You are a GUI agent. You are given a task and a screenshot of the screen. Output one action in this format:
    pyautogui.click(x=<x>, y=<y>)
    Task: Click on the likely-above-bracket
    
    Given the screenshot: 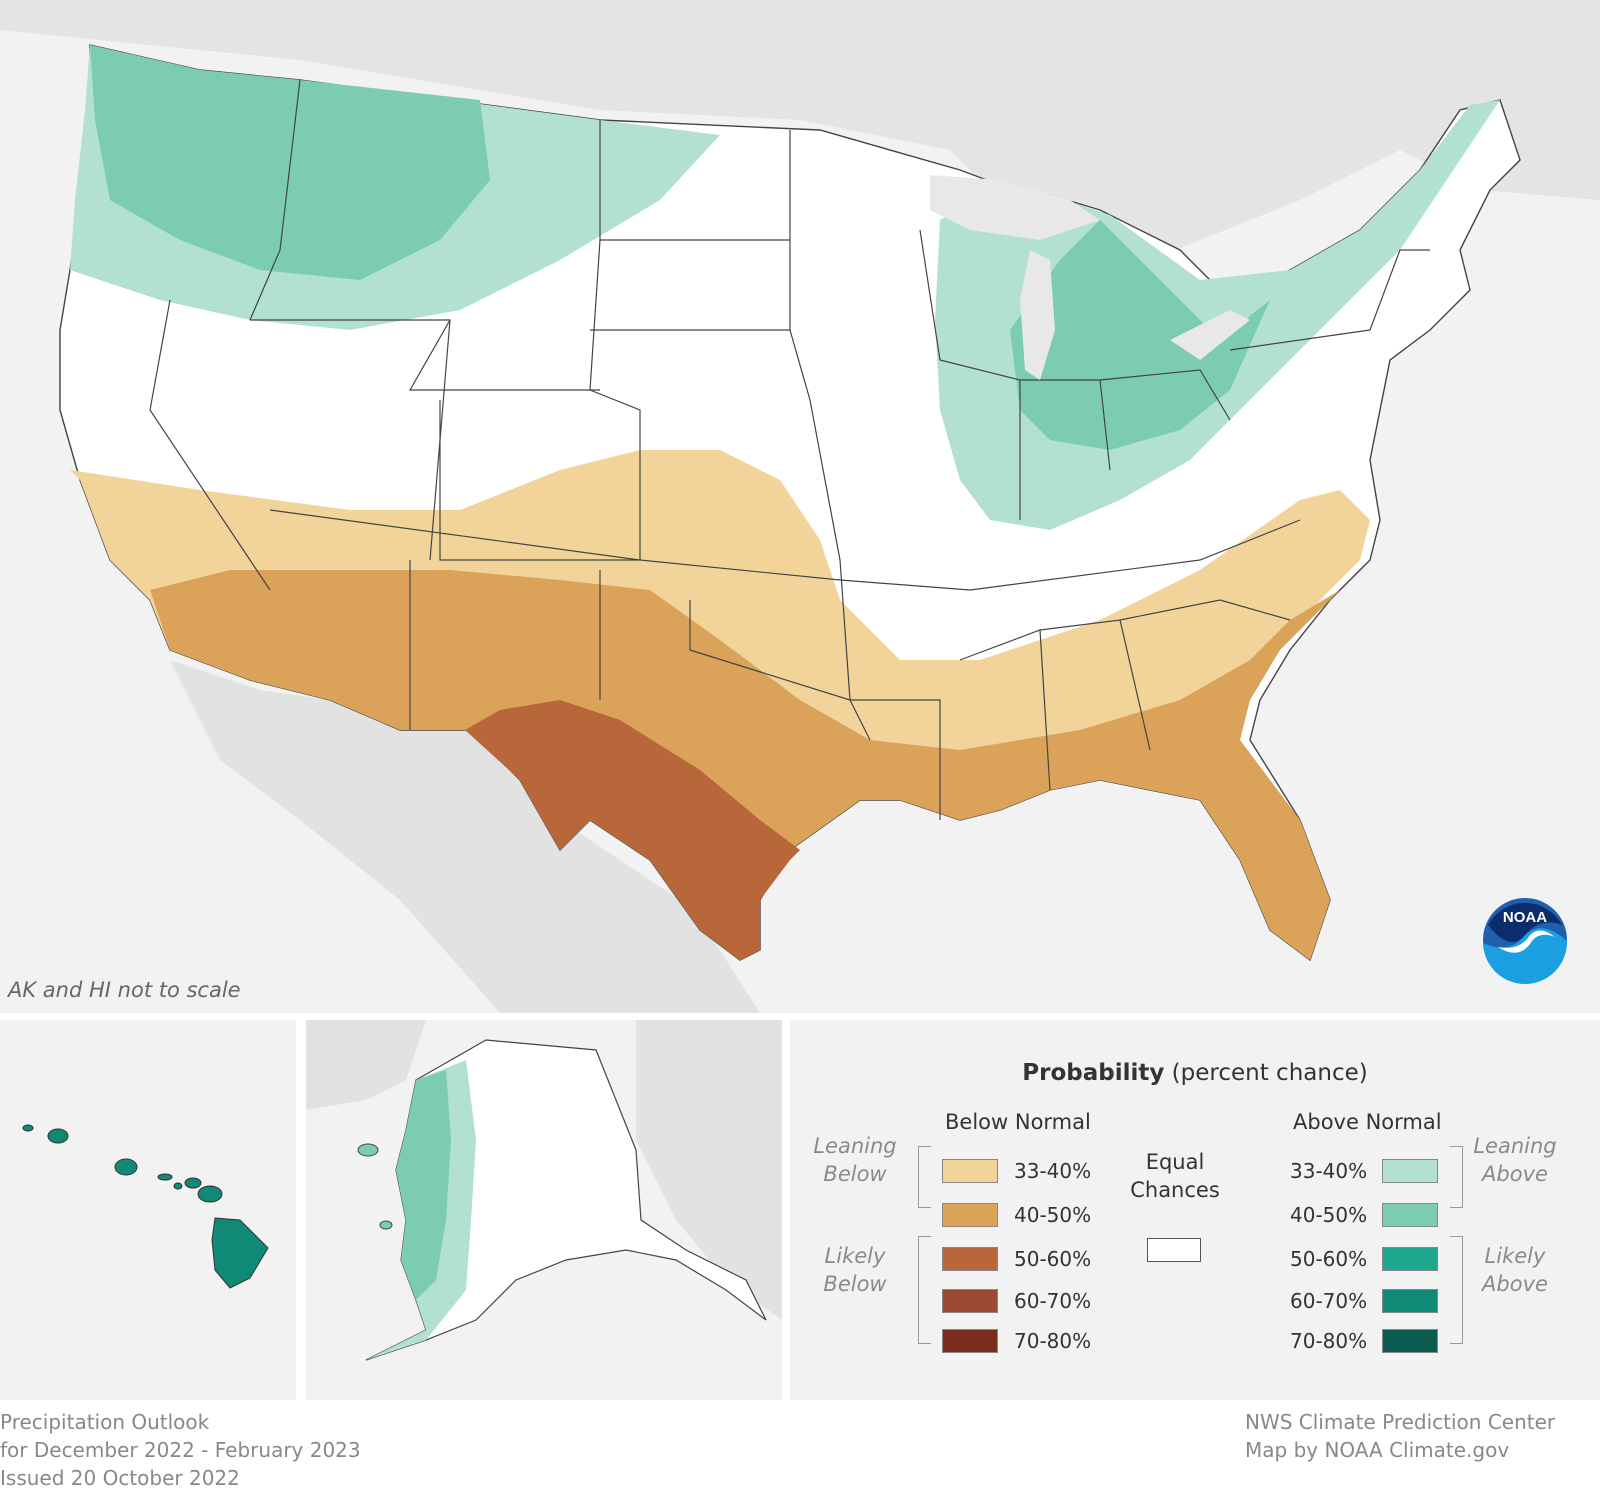 What is the action you would take?
    pyautogui.click(x=1456, y=1290)
    